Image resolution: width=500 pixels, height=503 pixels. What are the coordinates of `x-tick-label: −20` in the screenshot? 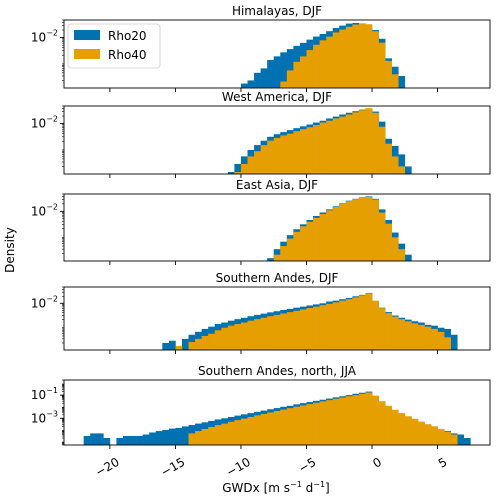 It's located at (107, 467).